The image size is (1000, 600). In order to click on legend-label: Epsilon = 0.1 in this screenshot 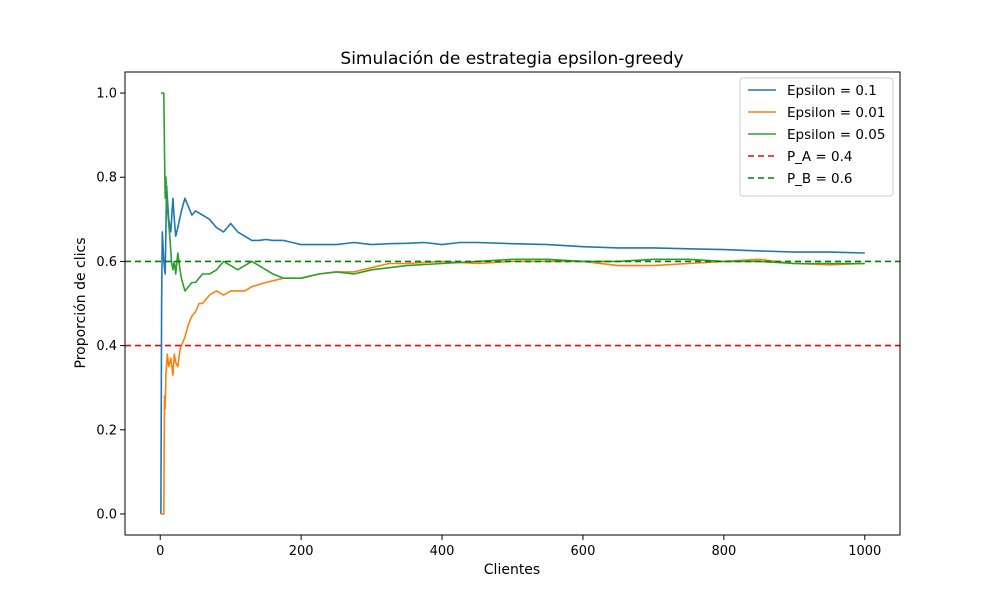, I will do `click(832, 91)`.